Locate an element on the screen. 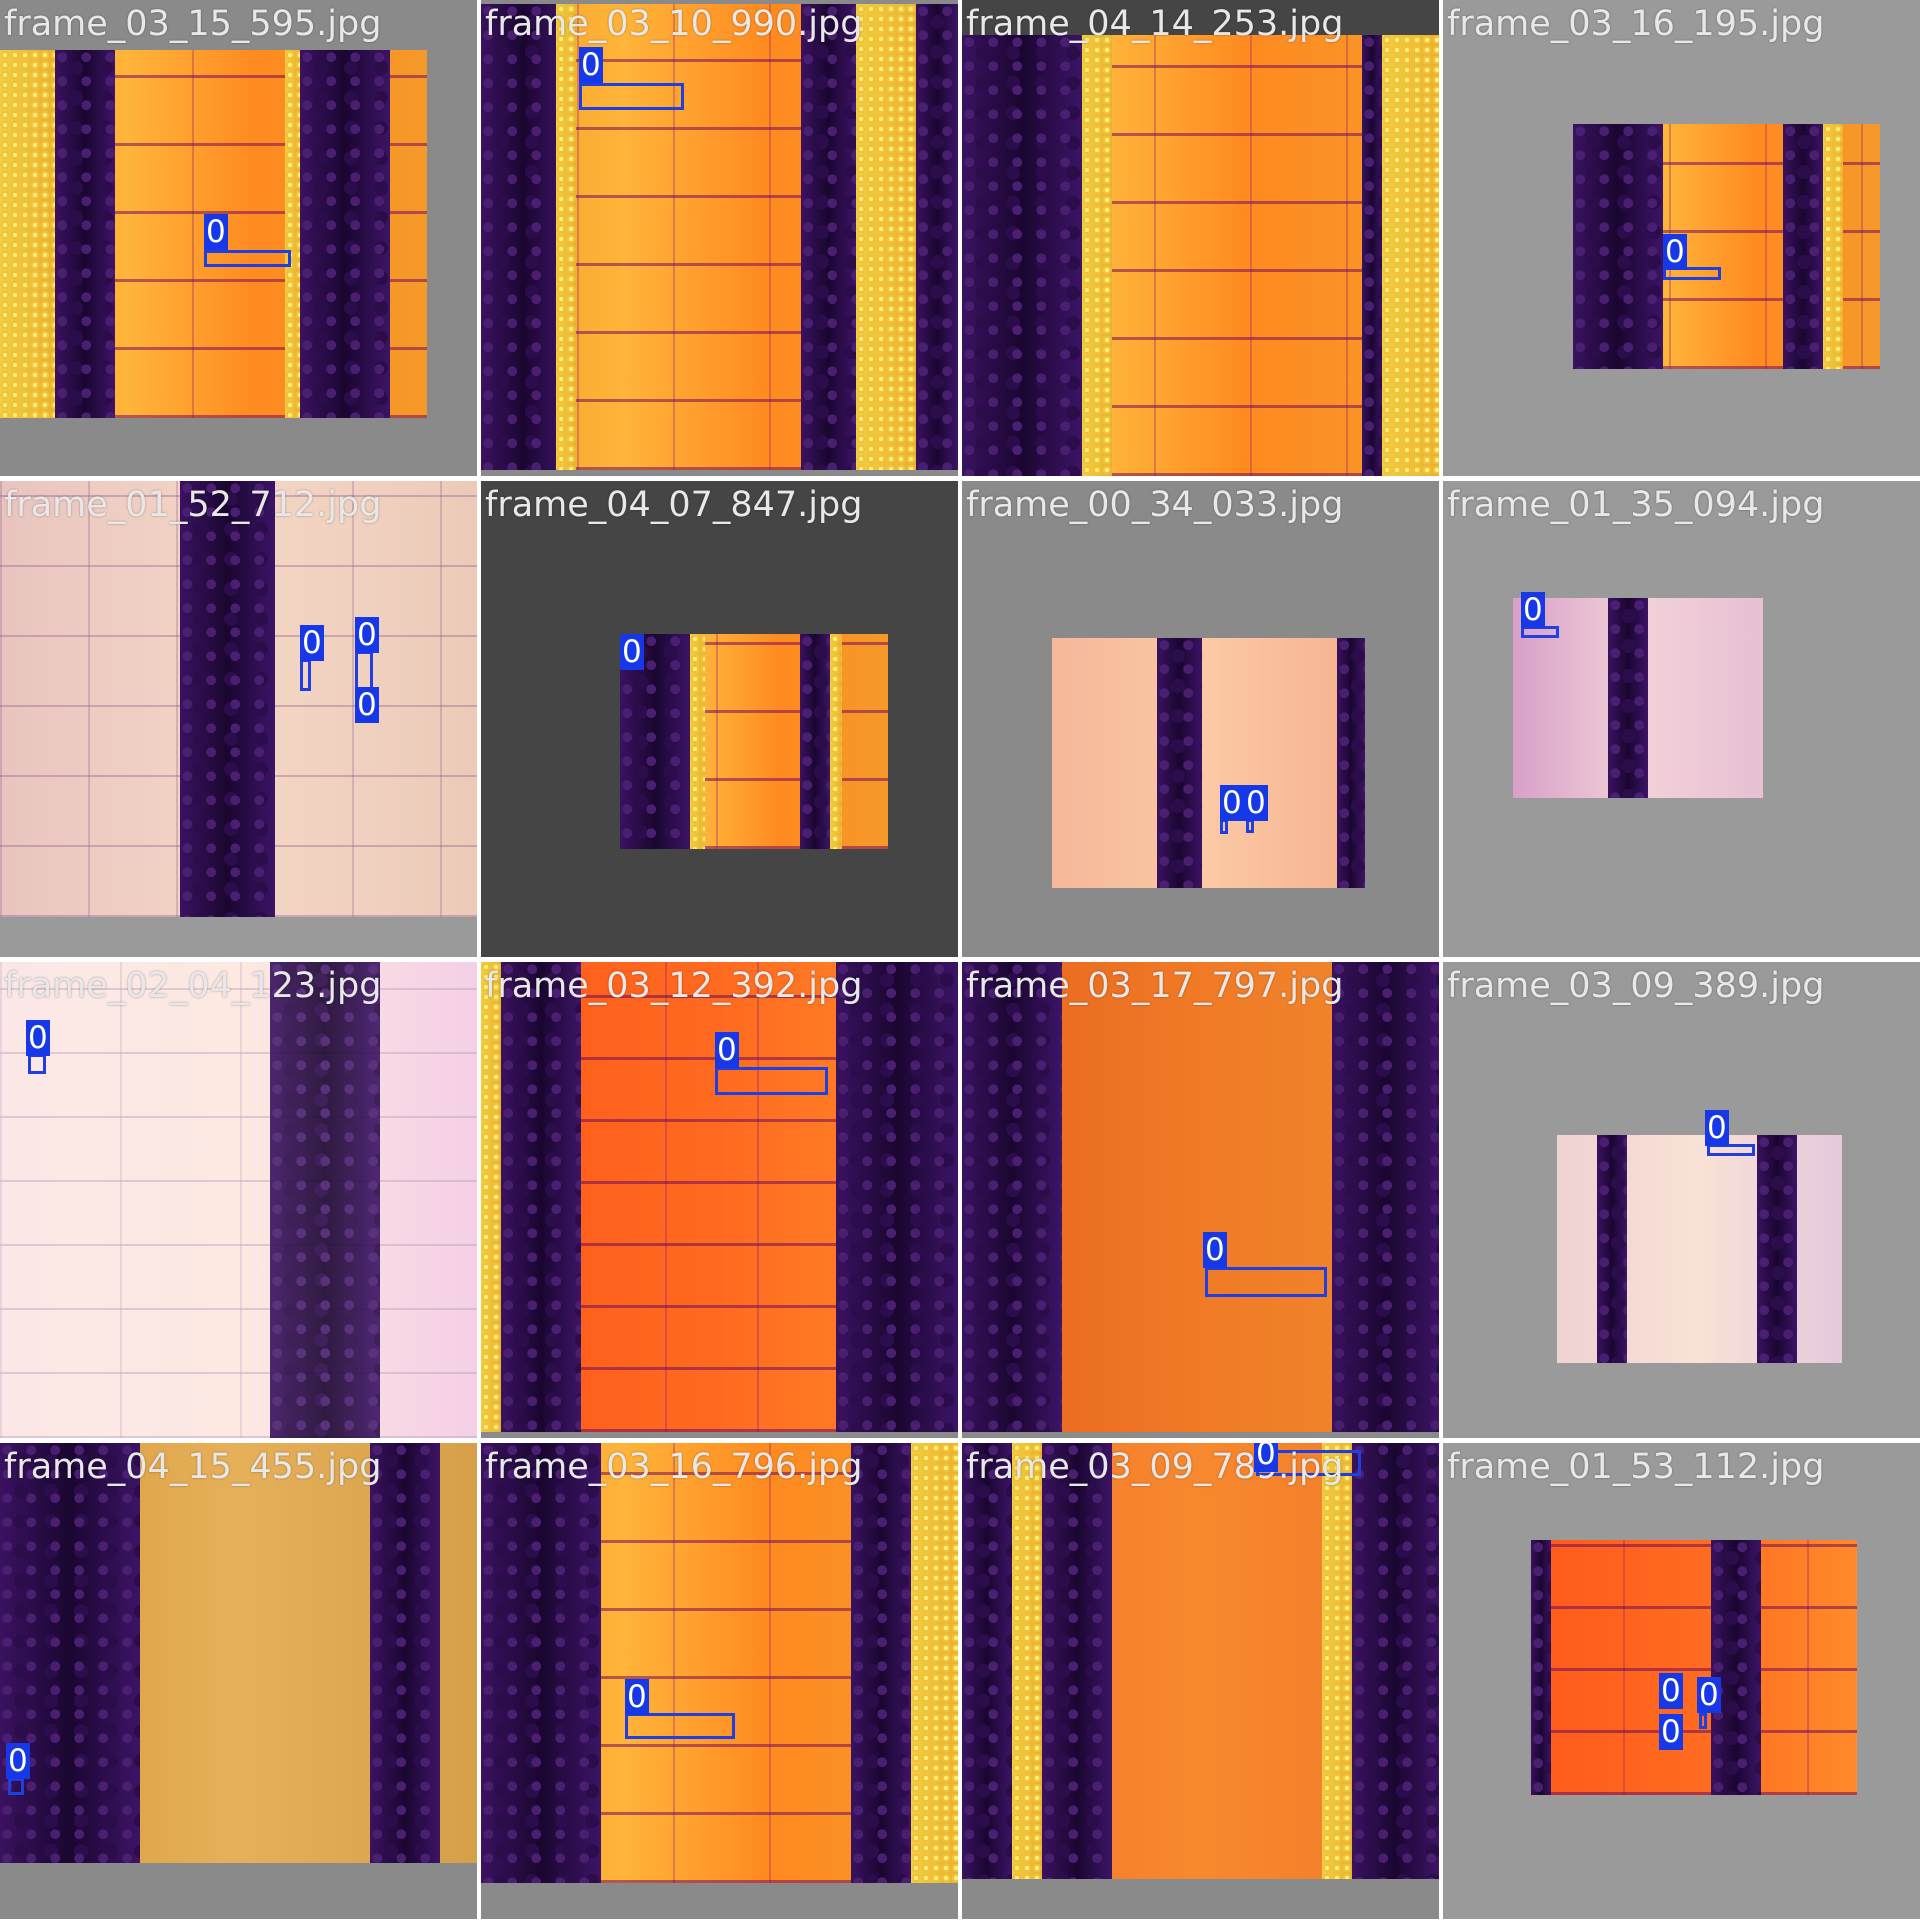 This screenshot has width=1920, height=1920. filename-label: frame_03_12_392.jpg is located at coordinates (674, 986).